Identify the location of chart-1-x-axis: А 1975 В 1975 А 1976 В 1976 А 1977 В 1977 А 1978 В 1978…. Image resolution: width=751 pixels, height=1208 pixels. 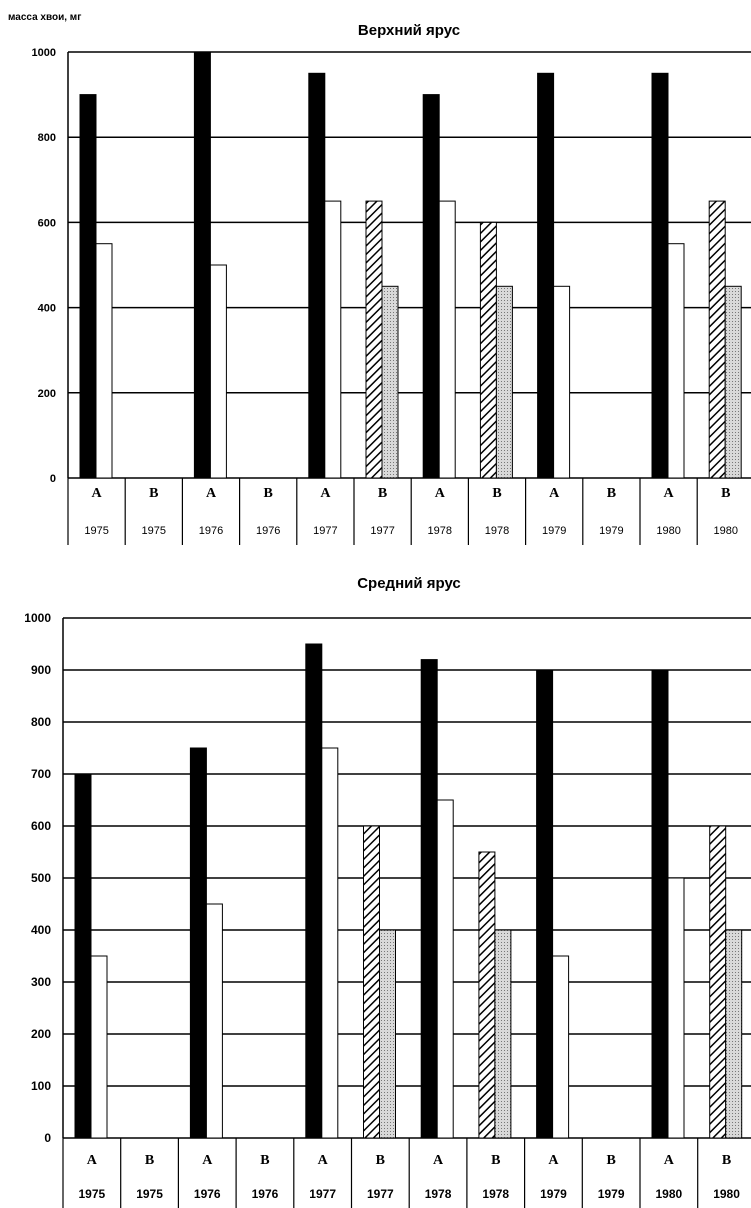
(402, 511).